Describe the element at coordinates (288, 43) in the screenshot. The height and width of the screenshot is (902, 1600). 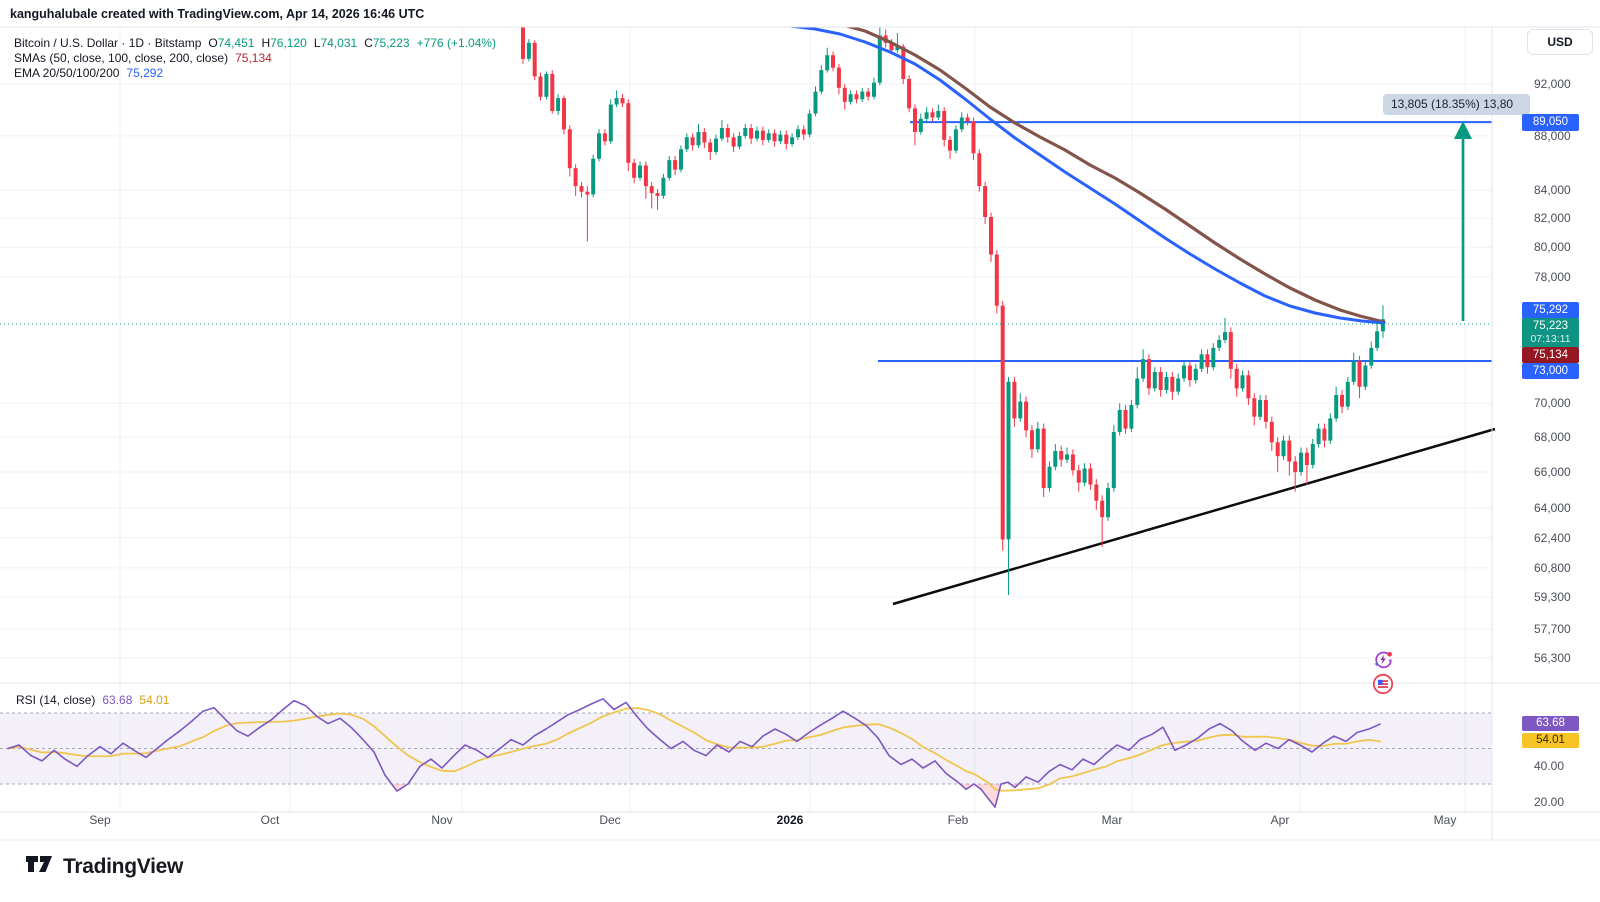
I see `high-value: 76,120` at that location.